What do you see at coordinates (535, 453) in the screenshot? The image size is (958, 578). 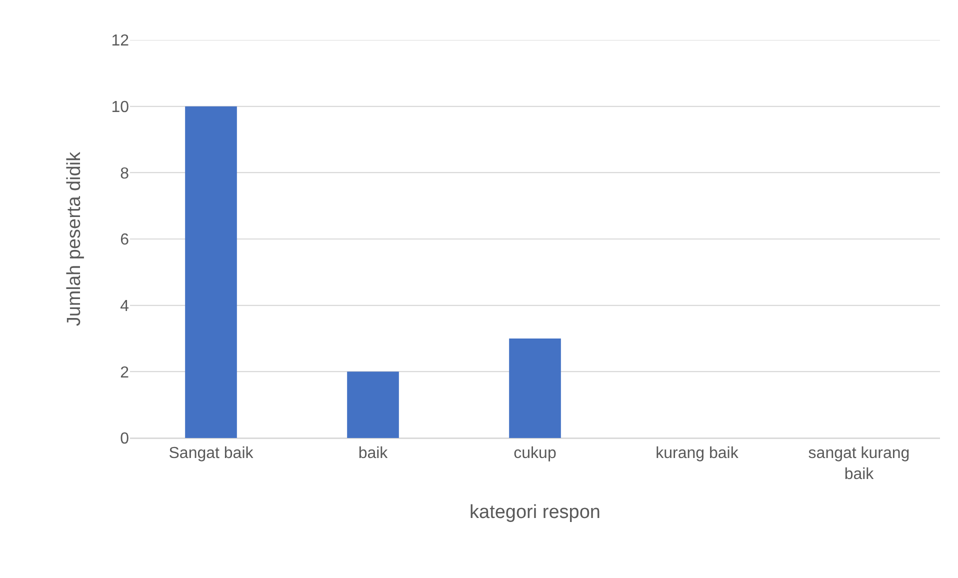 I see `x-tick-label: cukup` at bounding box center [535, 453].